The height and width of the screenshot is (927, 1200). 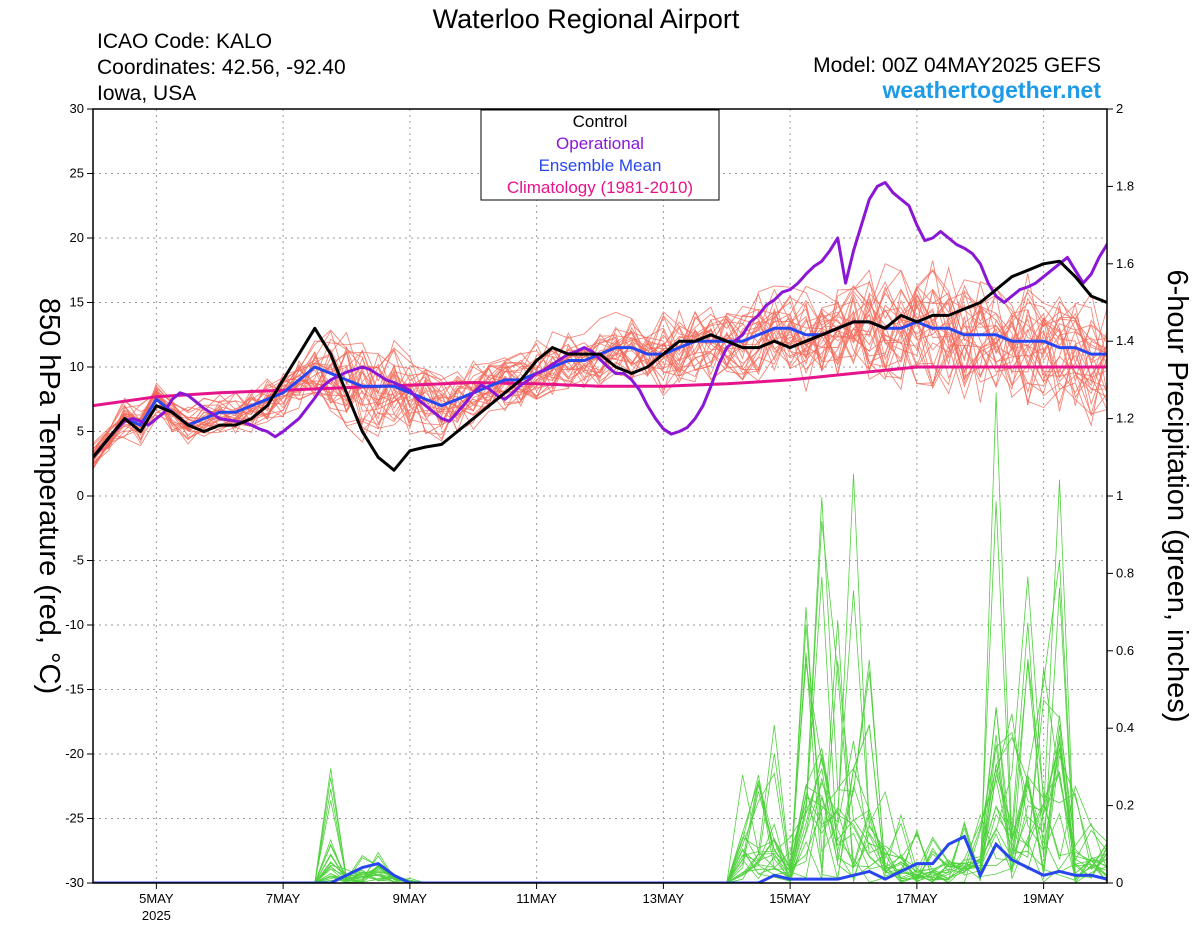 What do you see at coordinates (156, 915) in the screenshot?
I see `year-label: 2025` at bounding box center [156, 915].